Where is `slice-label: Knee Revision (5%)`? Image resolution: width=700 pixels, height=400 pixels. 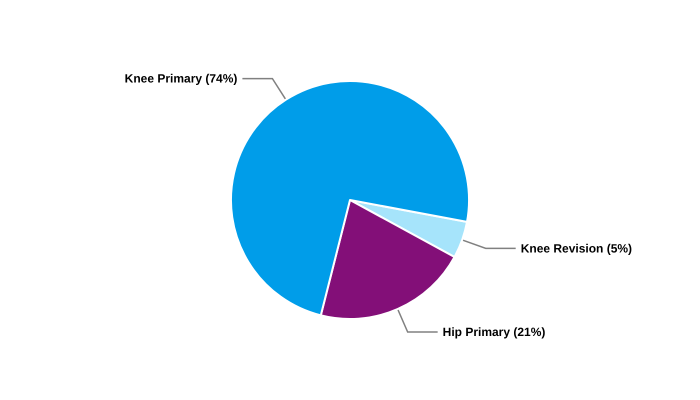
slice-label: Knee Revision (5%) is located at coordinates (576, 248).